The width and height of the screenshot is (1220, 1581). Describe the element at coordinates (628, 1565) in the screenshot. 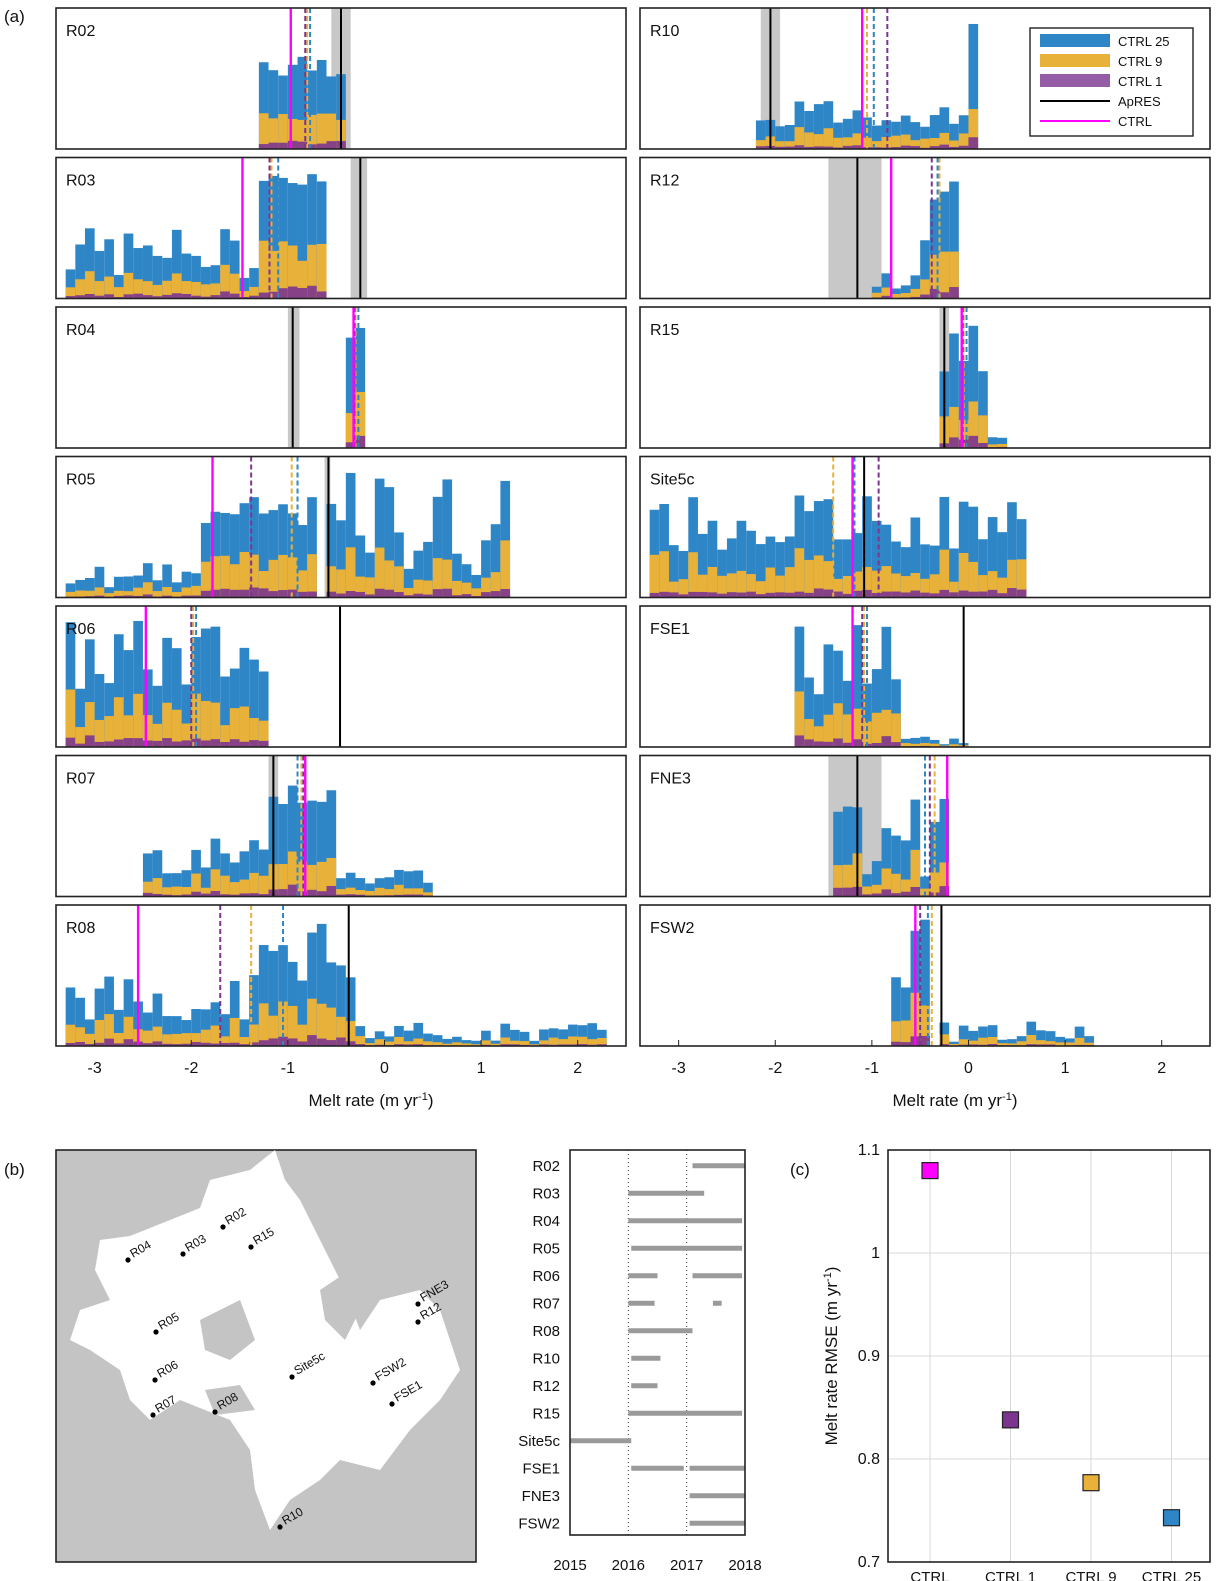

I see `year-tick-label: 2016` at that location.